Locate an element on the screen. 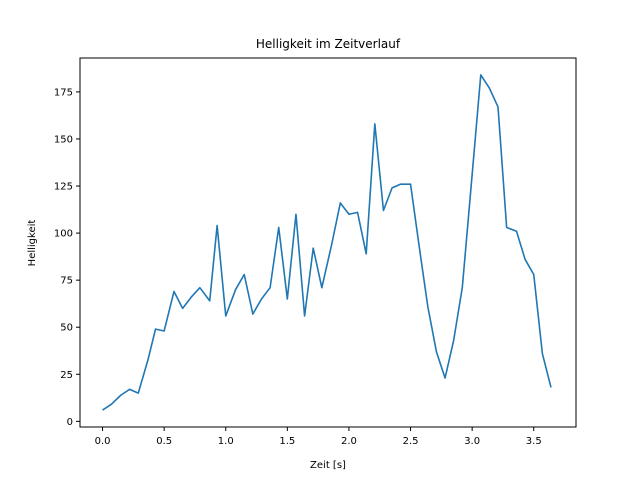 This screenshot has height=480, width=640. y-tick-label: 100 is located at coordinates (63, 234).